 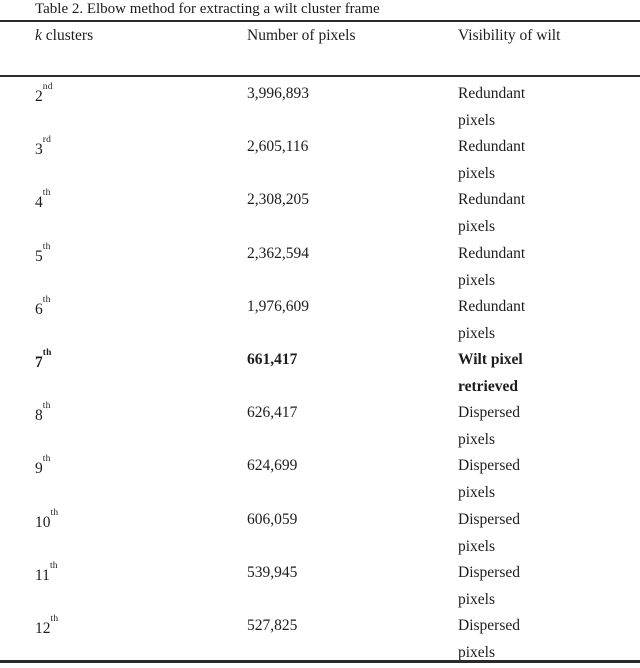 What do you see at coordinates (320, 661) in the screenshot?
I see `table-bottom-rule` at bounding box center [320, 661].